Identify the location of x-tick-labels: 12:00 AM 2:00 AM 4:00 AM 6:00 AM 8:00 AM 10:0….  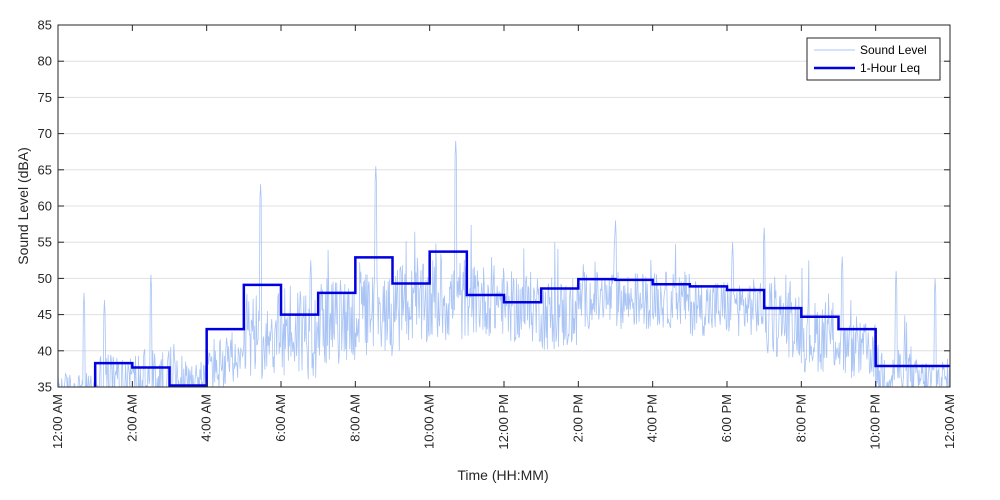
(503, 422).